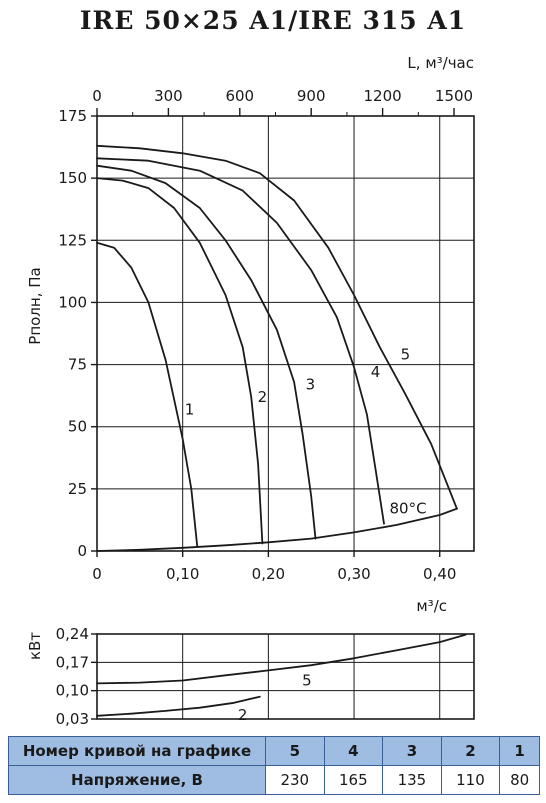 The width and height of the screenshot is (546, 803). Describe the element at coordinates (454, 96) in the screenshot. I see `x2-tick-label: 1500` at that location.